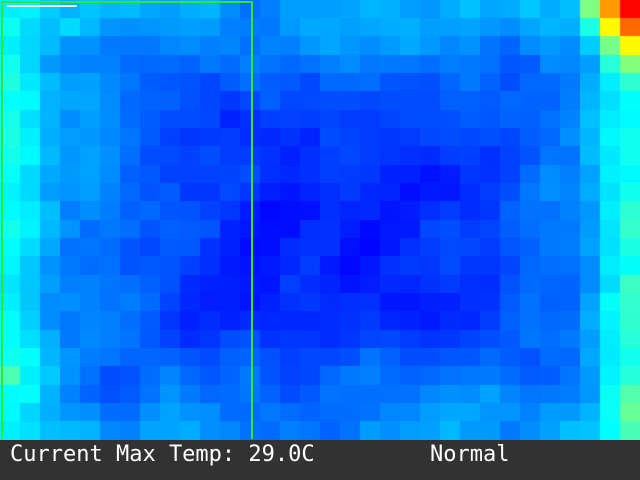 The height and width of the screenshot is (480, 640). I want to click on max-temp-readout: Current Max Temp: 29.0C, so click(162, 454).